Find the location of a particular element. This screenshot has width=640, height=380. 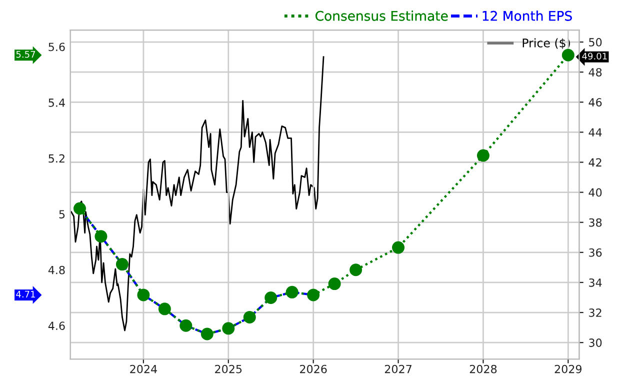

legend-label: 12 Month EPS is located at coordinates (527, 15).